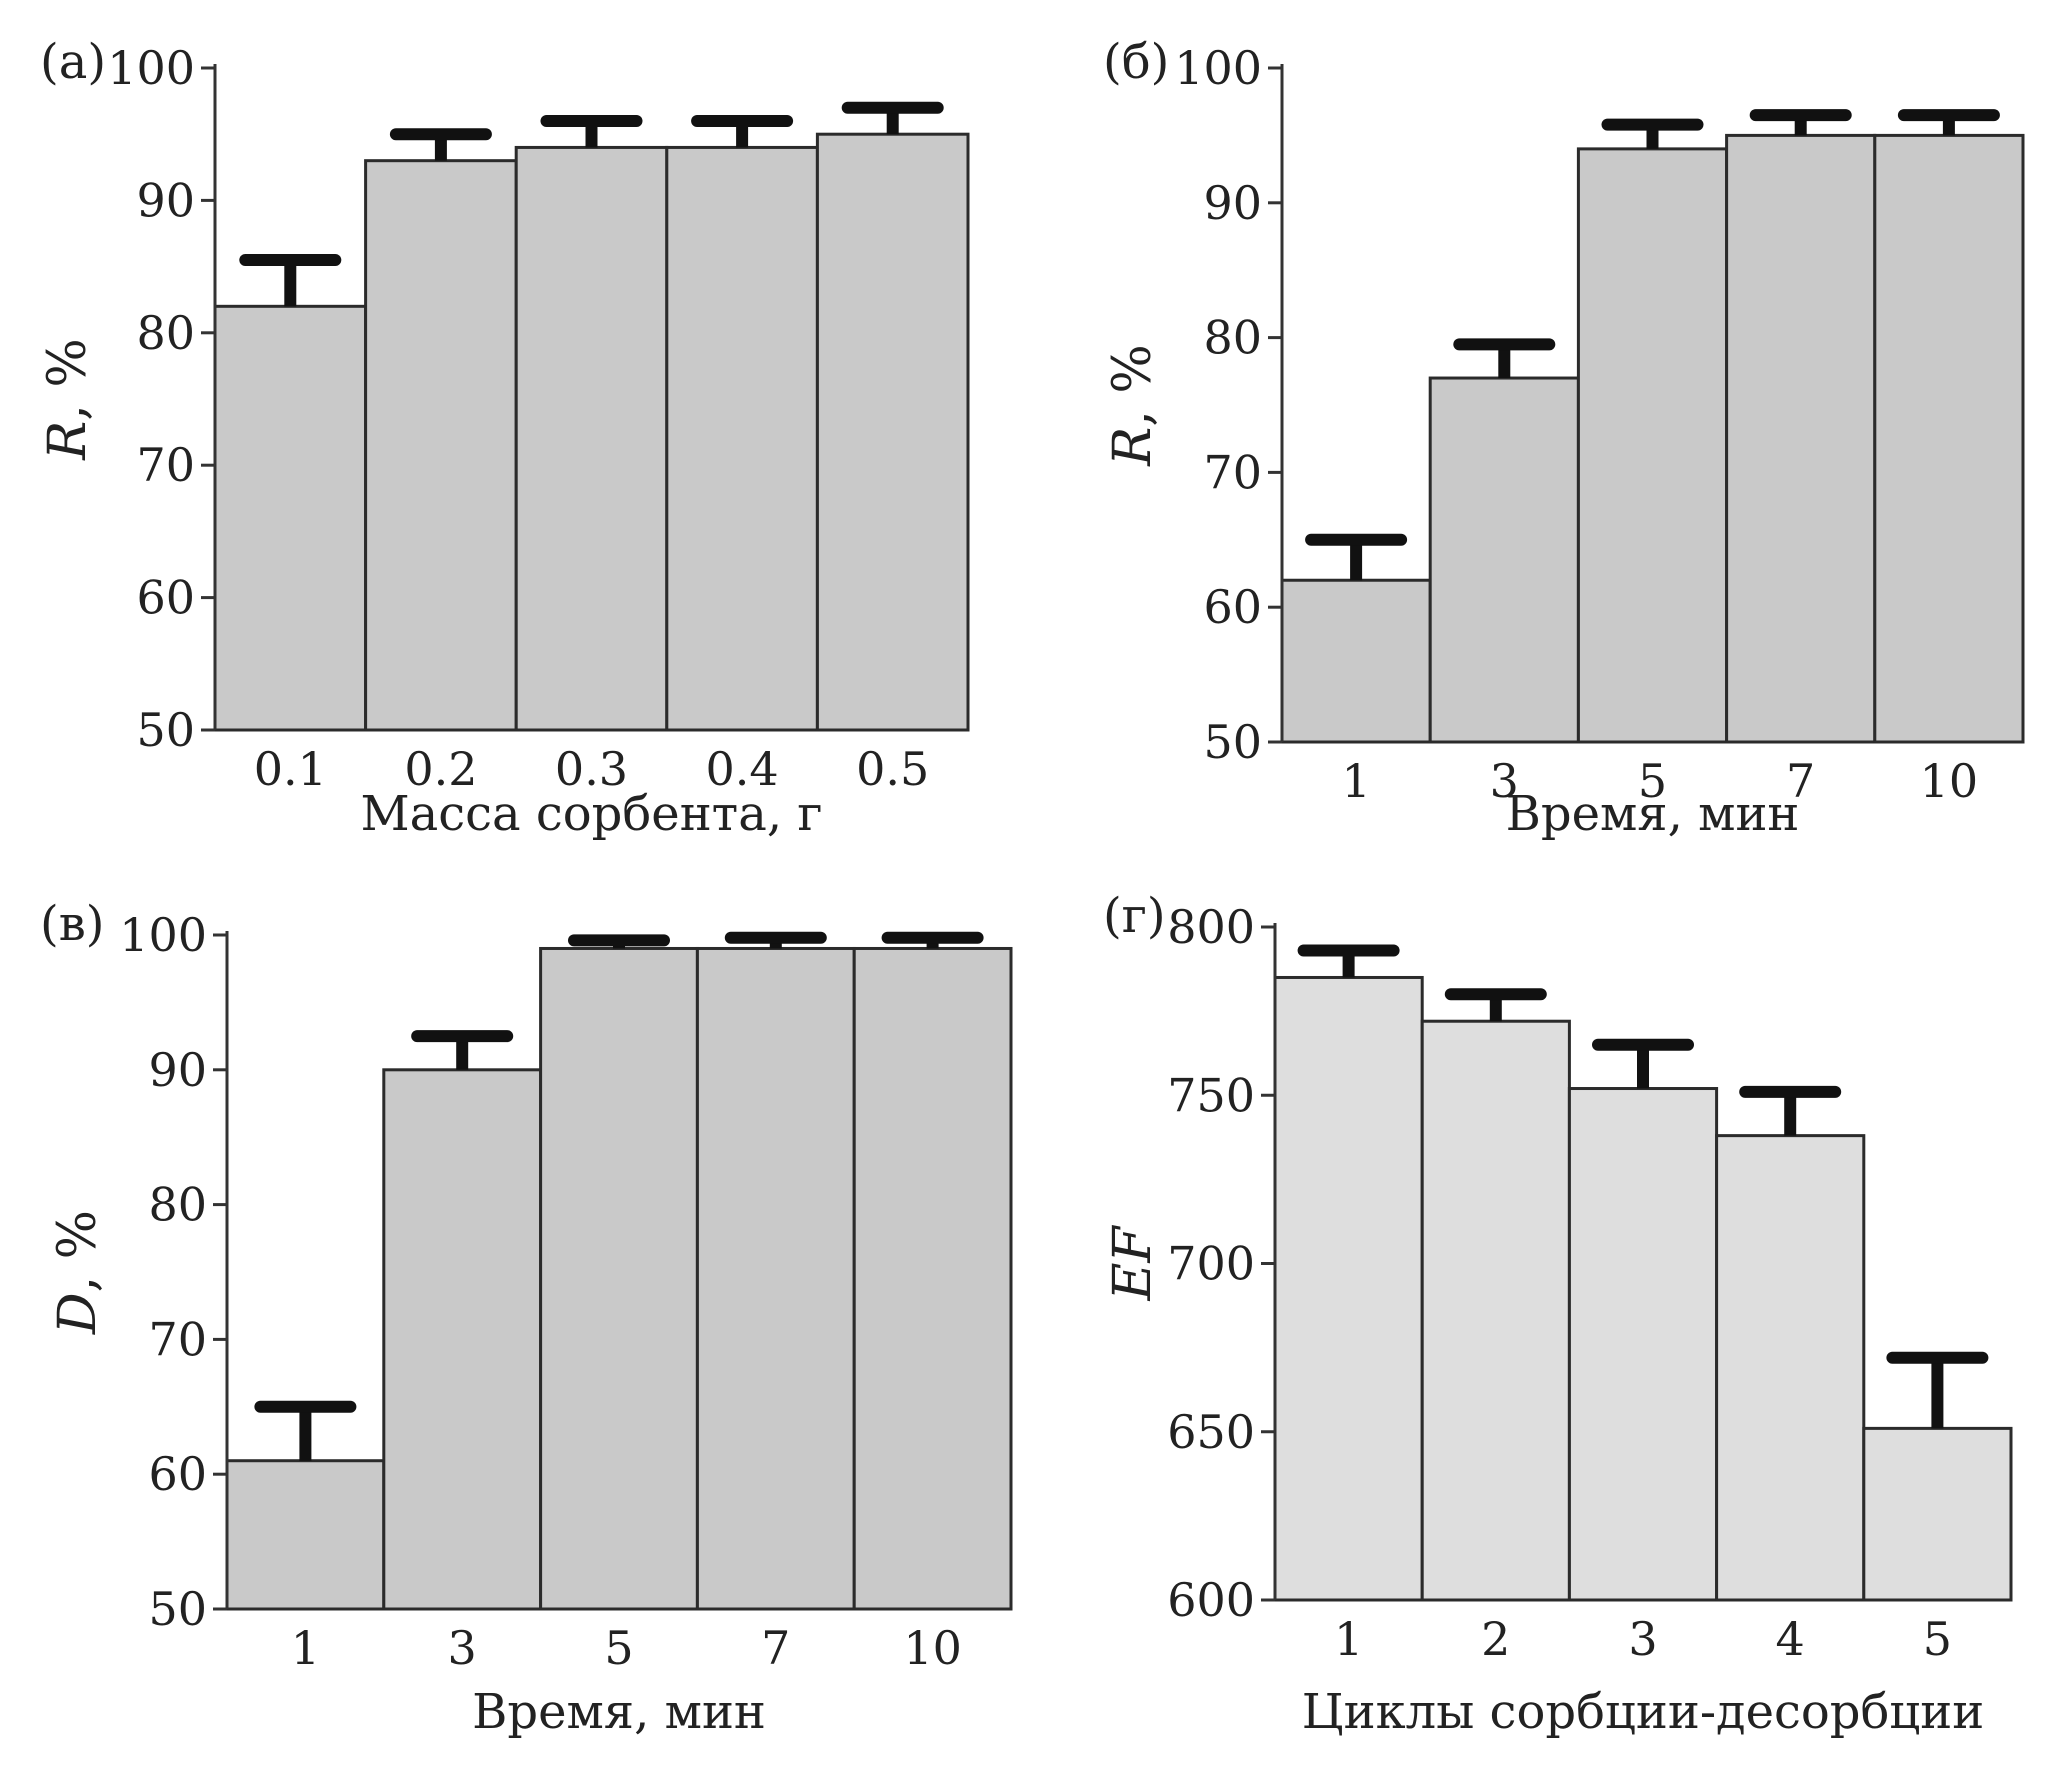  I want to click on y-tick-label-d: 700, so click(1211, 1264).